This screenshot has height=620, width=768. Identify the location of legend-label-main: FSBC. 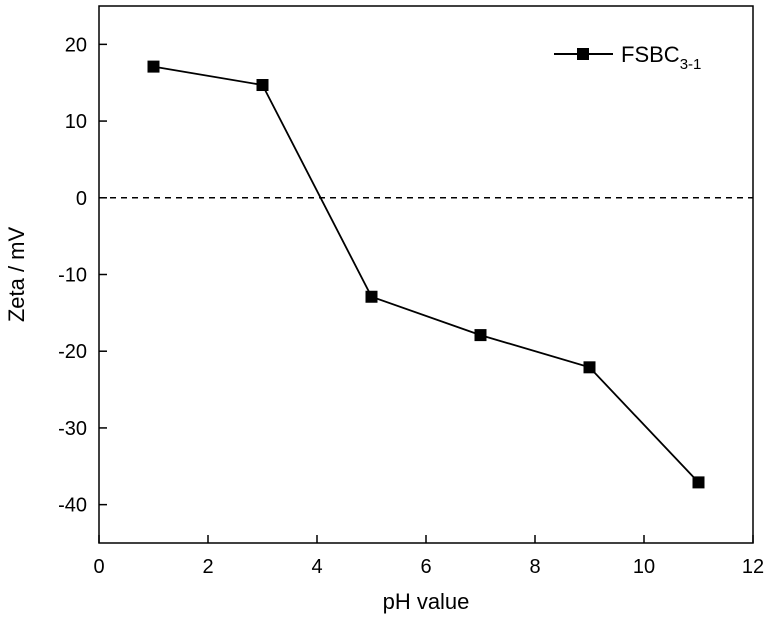
(650, 54).